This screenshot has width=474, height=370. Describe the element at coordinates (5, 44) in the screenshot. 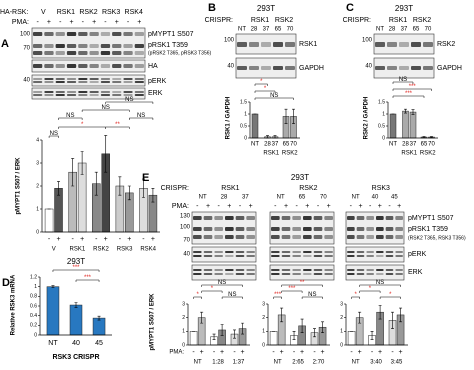

I see `panel-letter: A` at that location.